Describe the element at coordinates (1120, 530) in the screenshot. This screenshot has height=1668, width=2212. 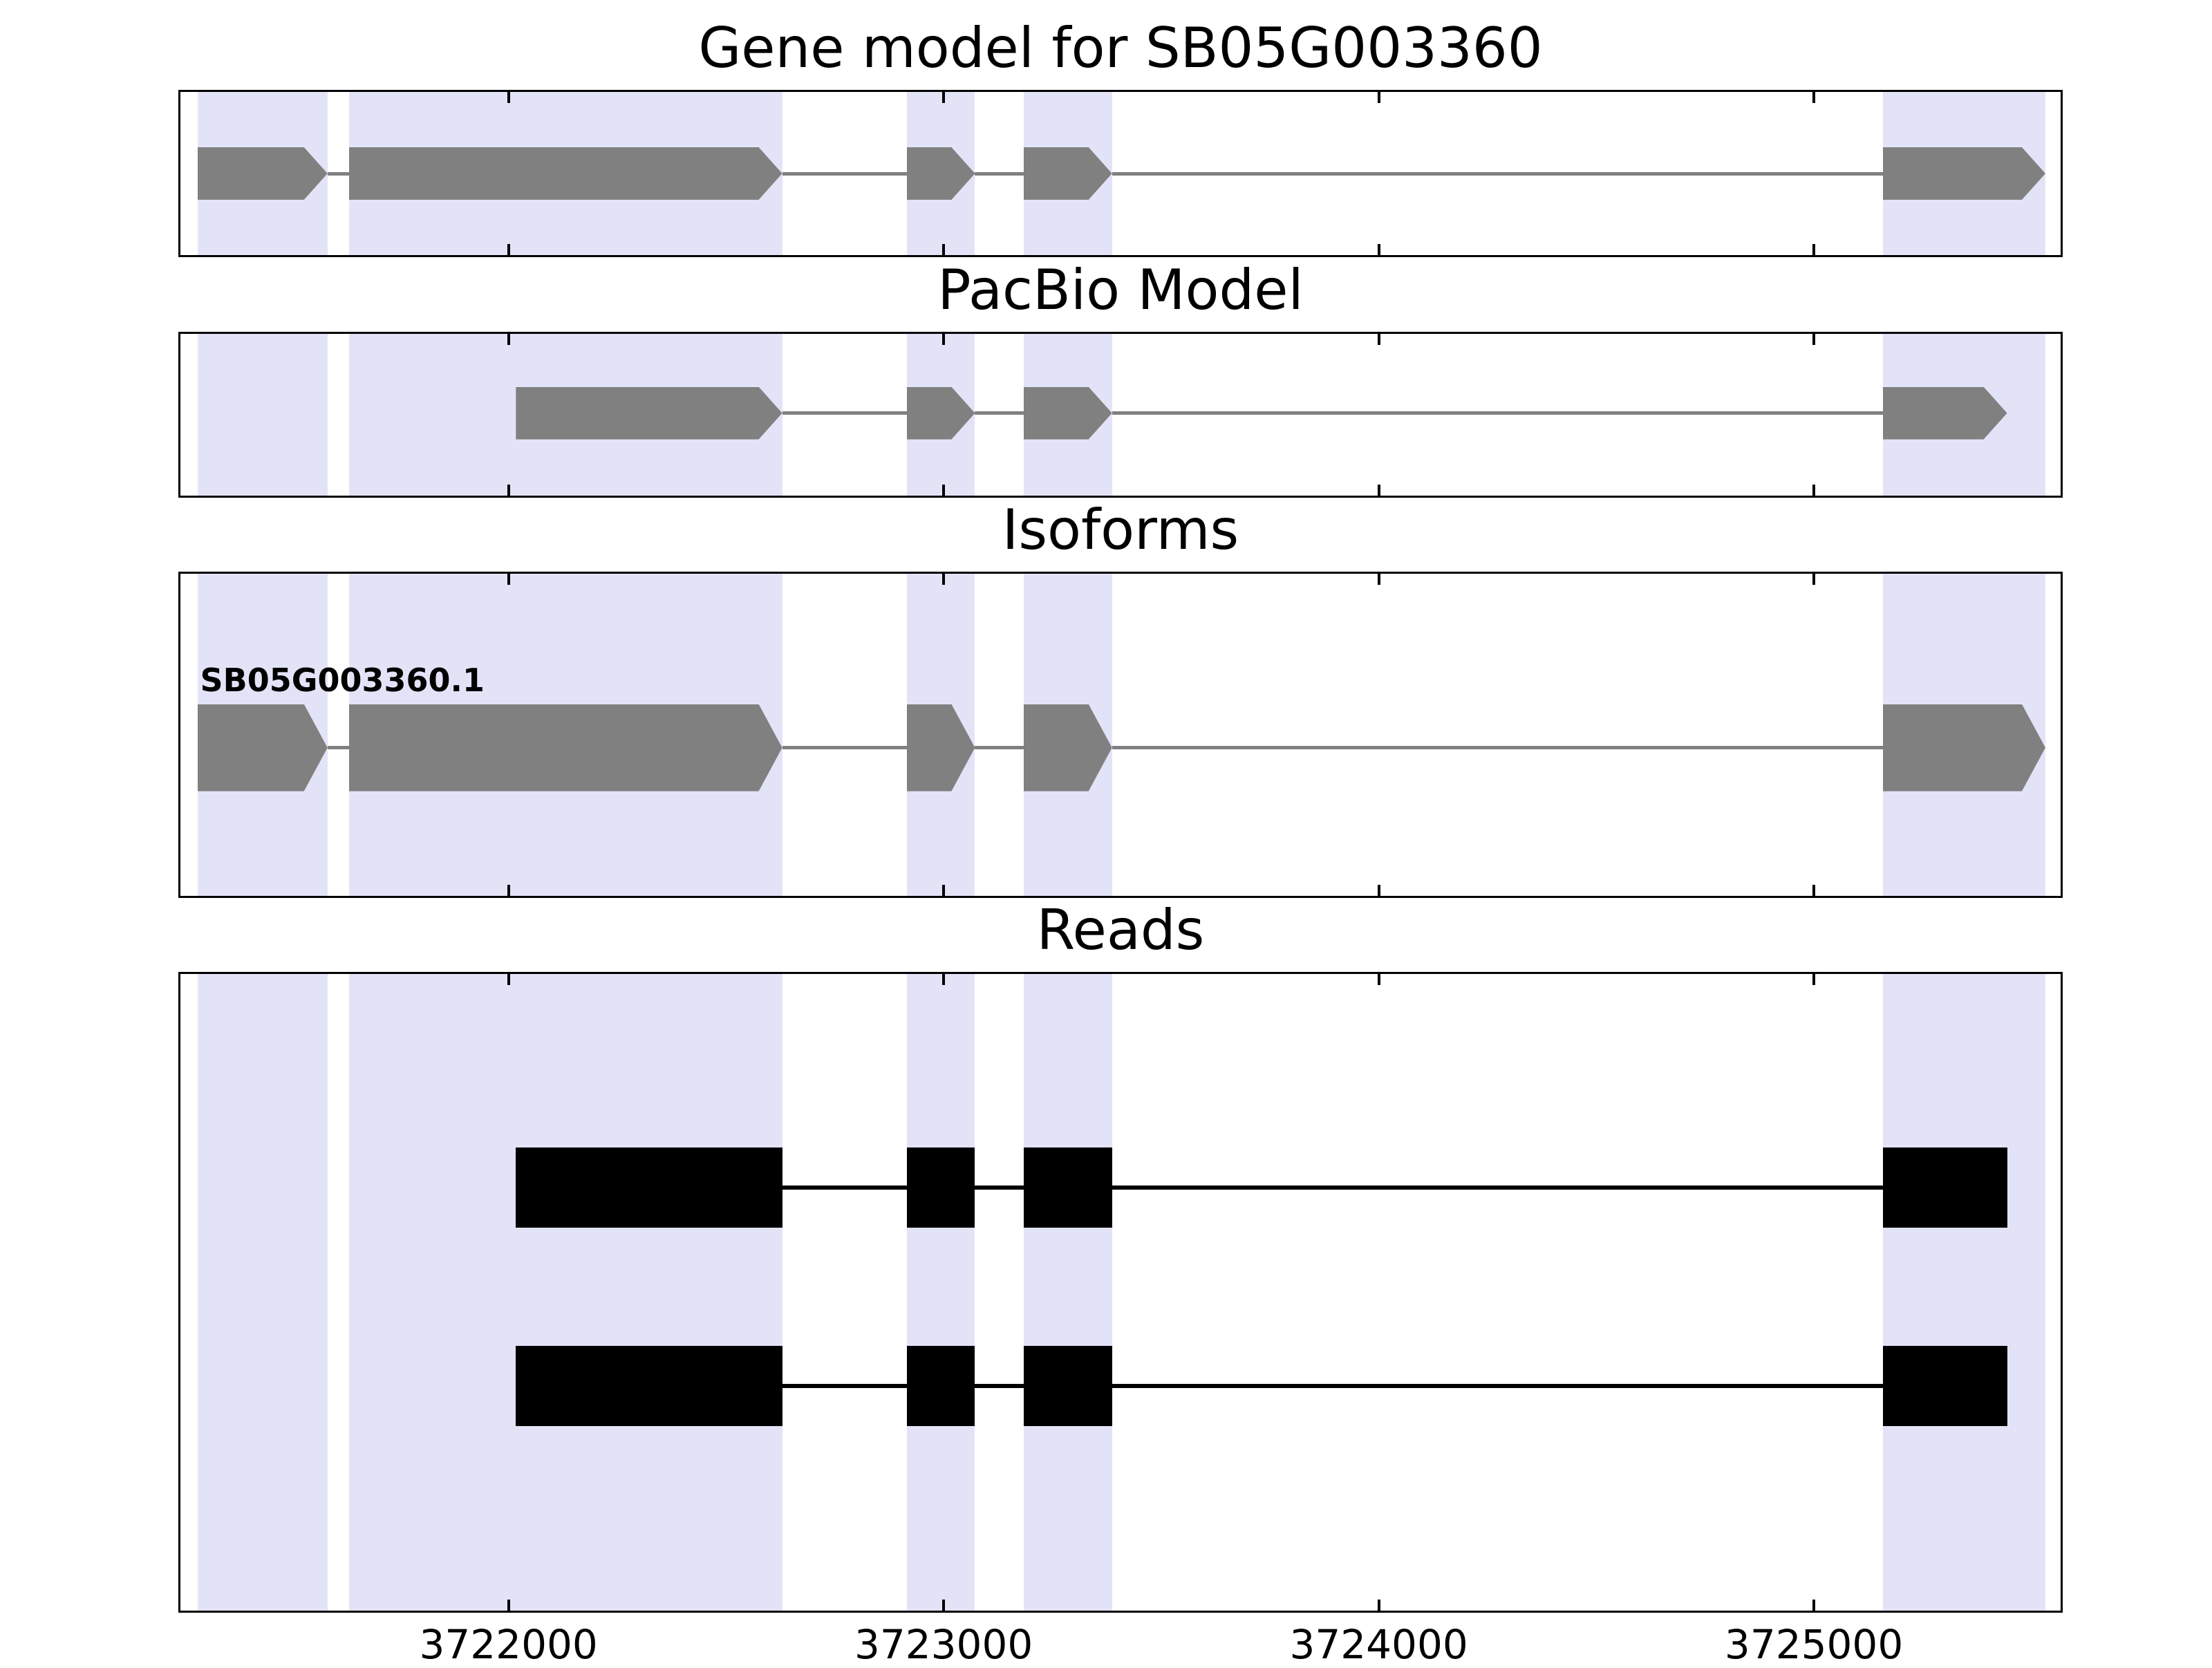
I see `panel-title-isoforms: Isoforms` at that location.